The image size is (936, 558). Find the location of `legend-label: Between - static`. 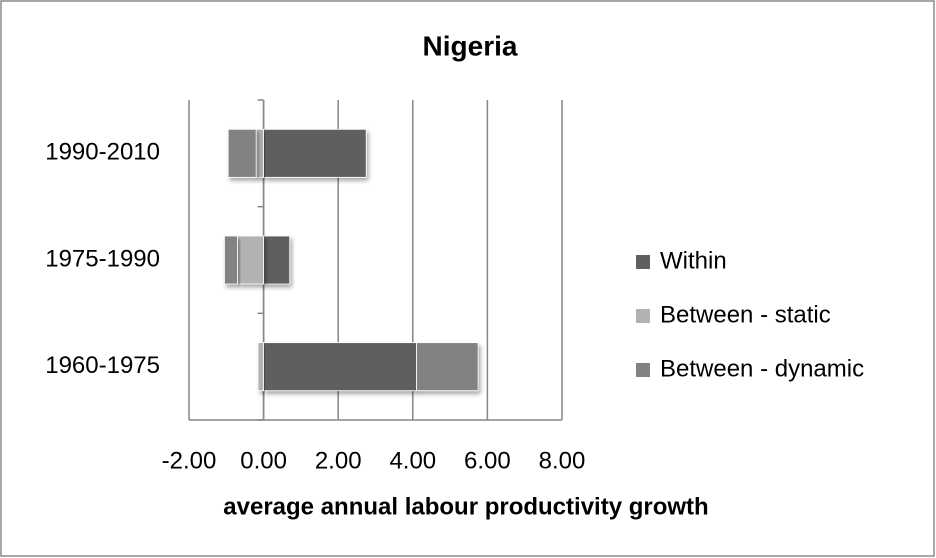

legend-label: Between - static is located at coordinates (745, 314).